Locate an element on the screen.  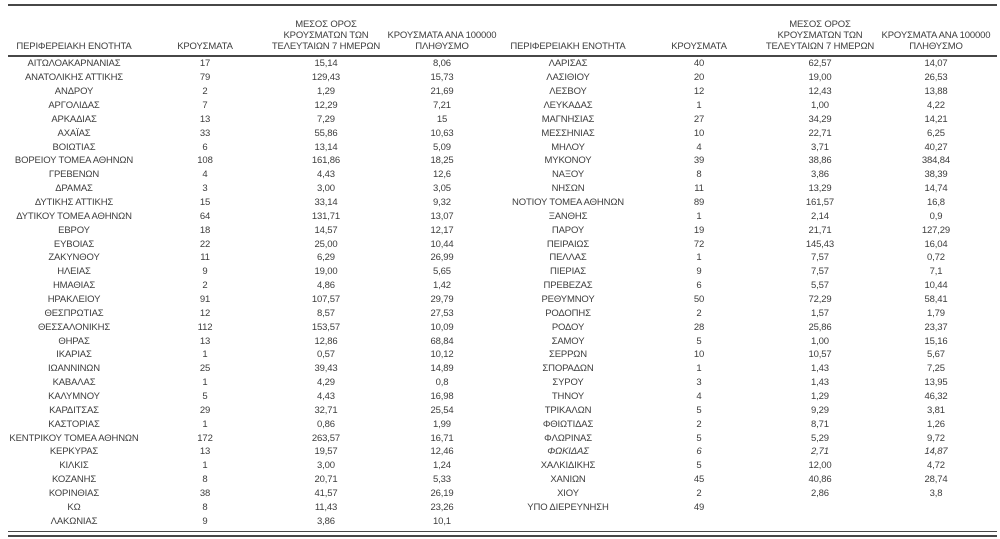
per-100k-cell: 7,21 is located at coordinates (442, 105).